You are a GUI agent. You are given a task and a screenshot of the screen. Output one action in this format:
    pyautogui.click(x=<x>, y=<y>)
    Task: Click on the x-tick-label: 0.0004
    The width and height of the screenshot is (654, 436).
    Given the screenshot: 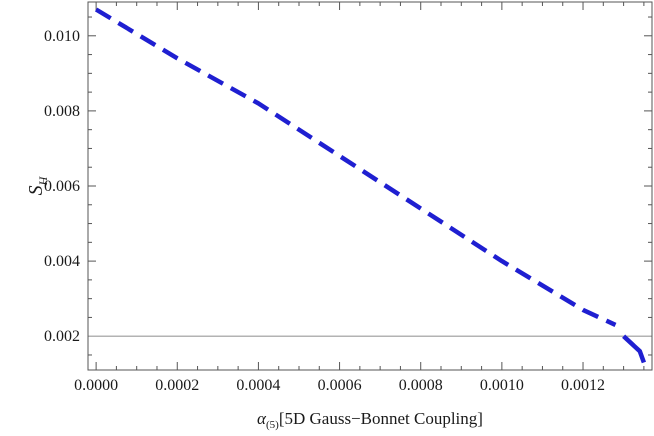 What is the action you would take?
    pyautogui.click(x=258, y=385)
    